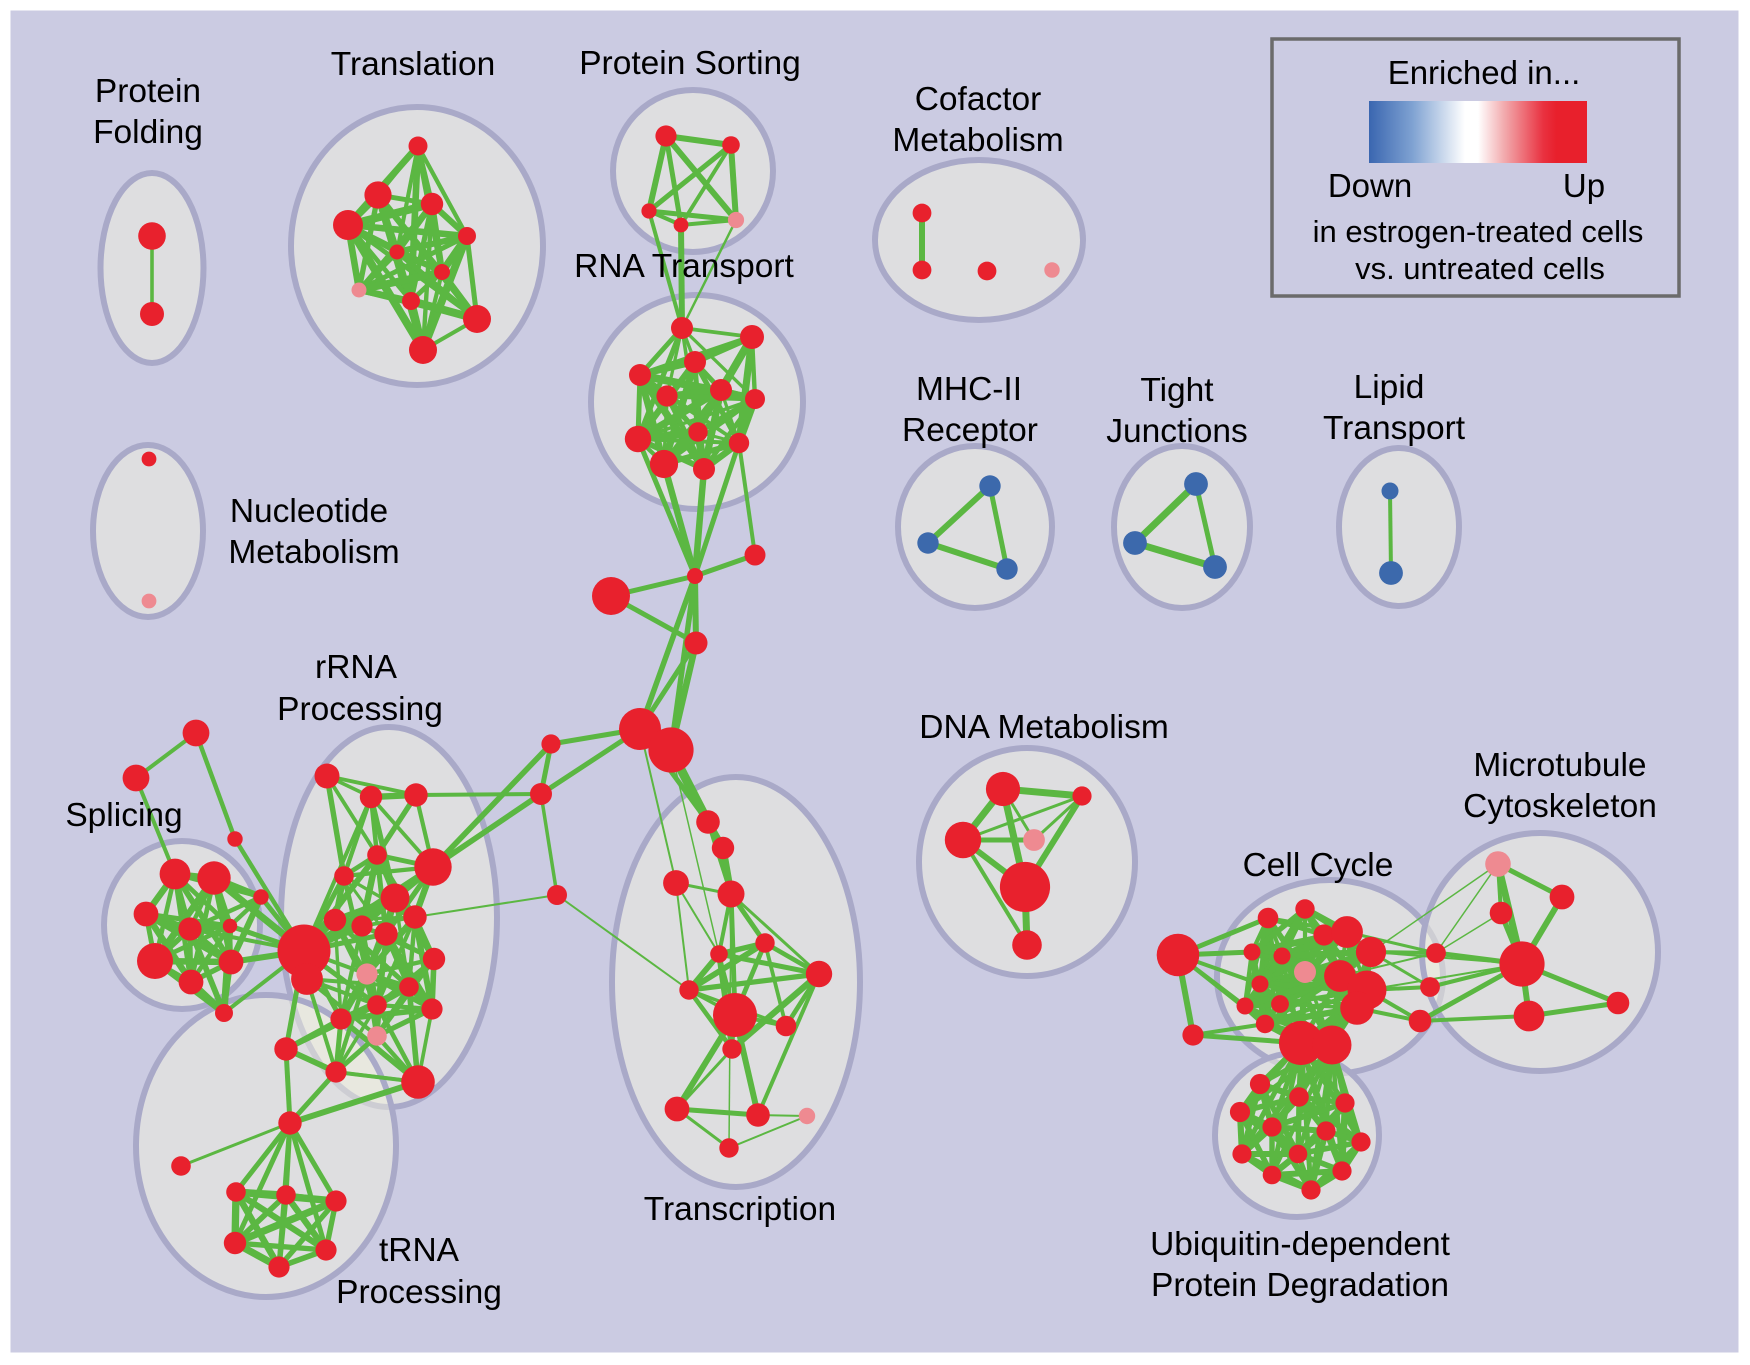 The width and height of the screenshot is (1750, 1365). Describe the element at coordinates (740, 1209) in the screenshot. I see `svg-text: Transcription` at that location.